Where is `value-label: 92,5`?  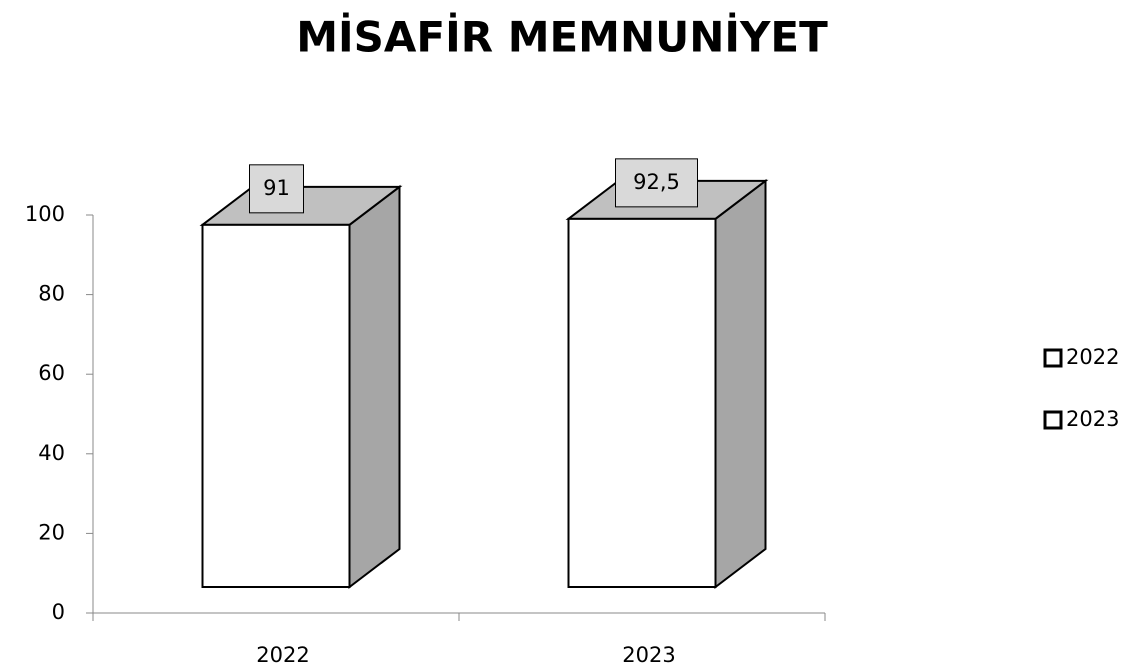
value-label: 92,5 is located at coordinates (656, 182).